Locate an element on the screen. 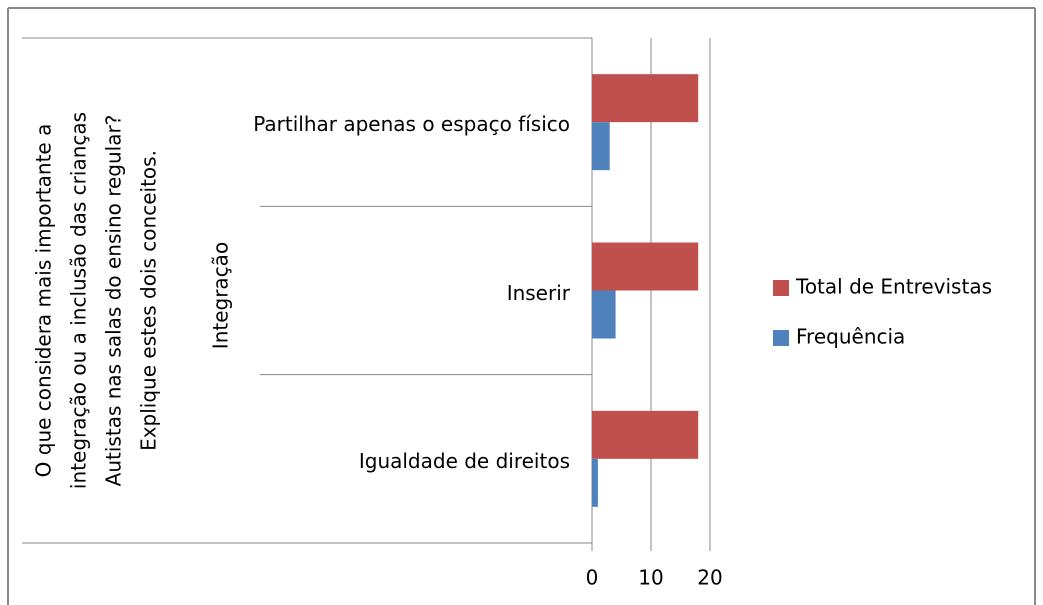  category-label: Inserir is located at coordinates (538, 292).